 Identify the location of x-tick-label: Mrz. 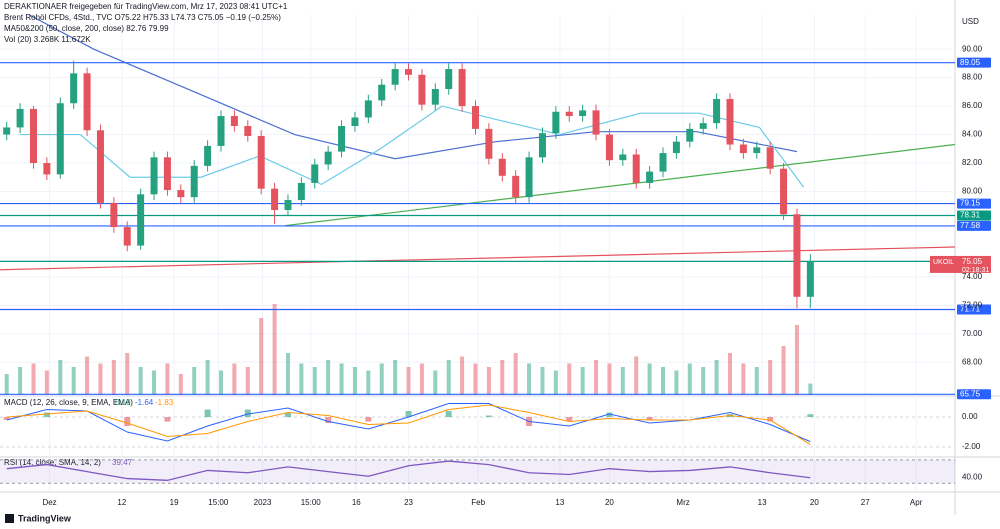
(682, 502).